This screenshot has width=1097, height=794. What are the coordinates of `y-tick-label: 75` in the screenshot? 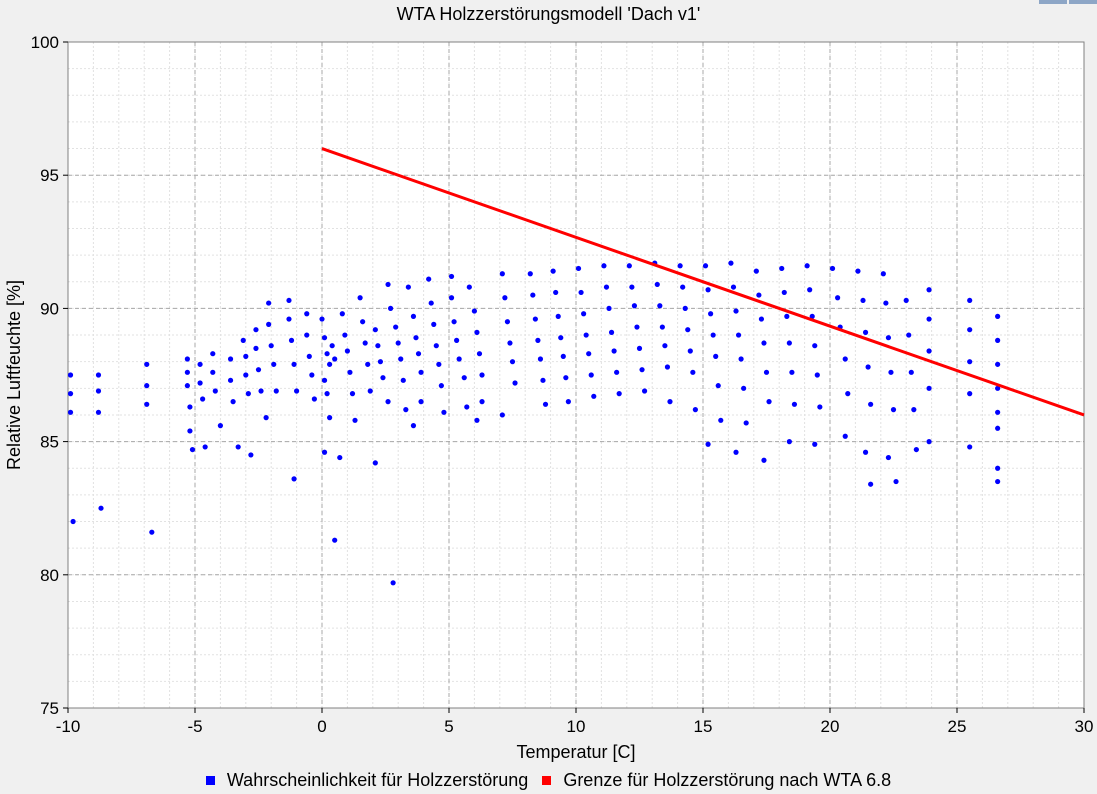 It's located at (49, 708).